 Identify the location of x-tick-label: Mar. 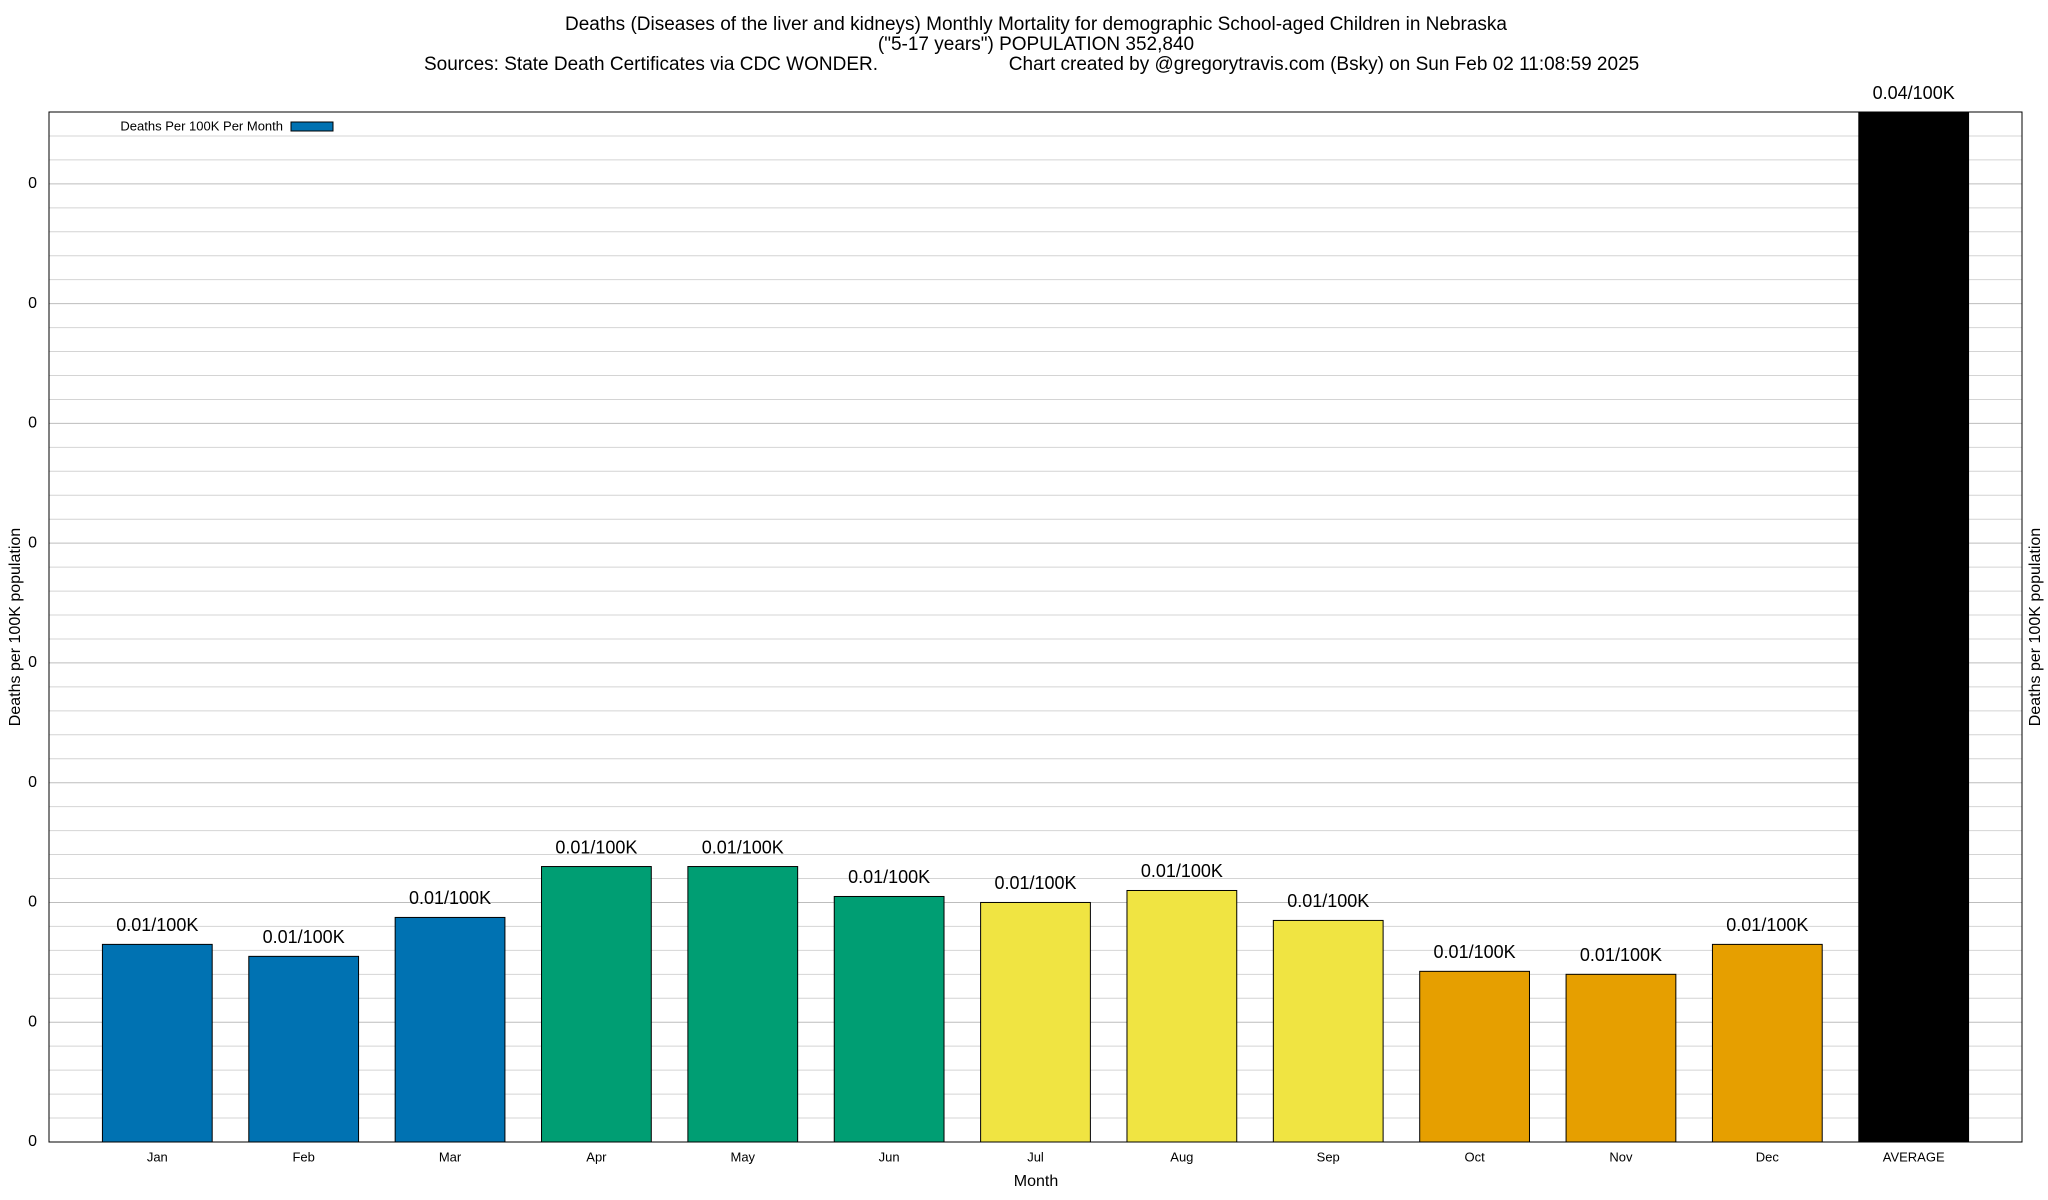
(450, 1156).